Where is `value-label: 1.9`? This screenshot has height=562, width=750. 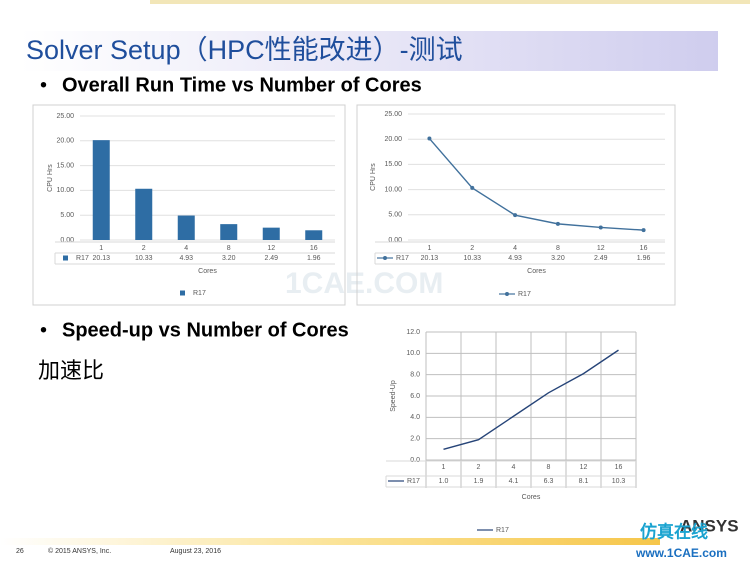
value-label: 1.9 is located at coordinates (479, 481).